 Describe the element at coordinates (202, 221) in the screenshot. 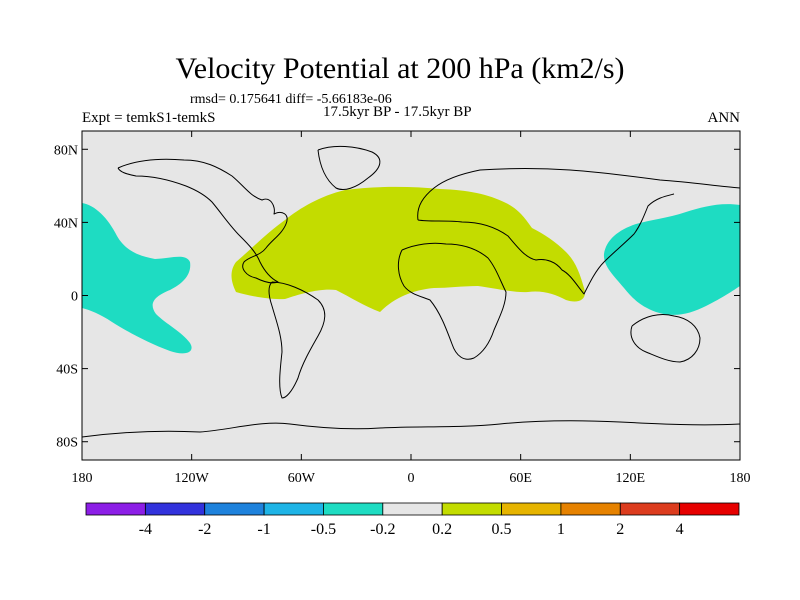

I see `north-america-coastline` at that location.